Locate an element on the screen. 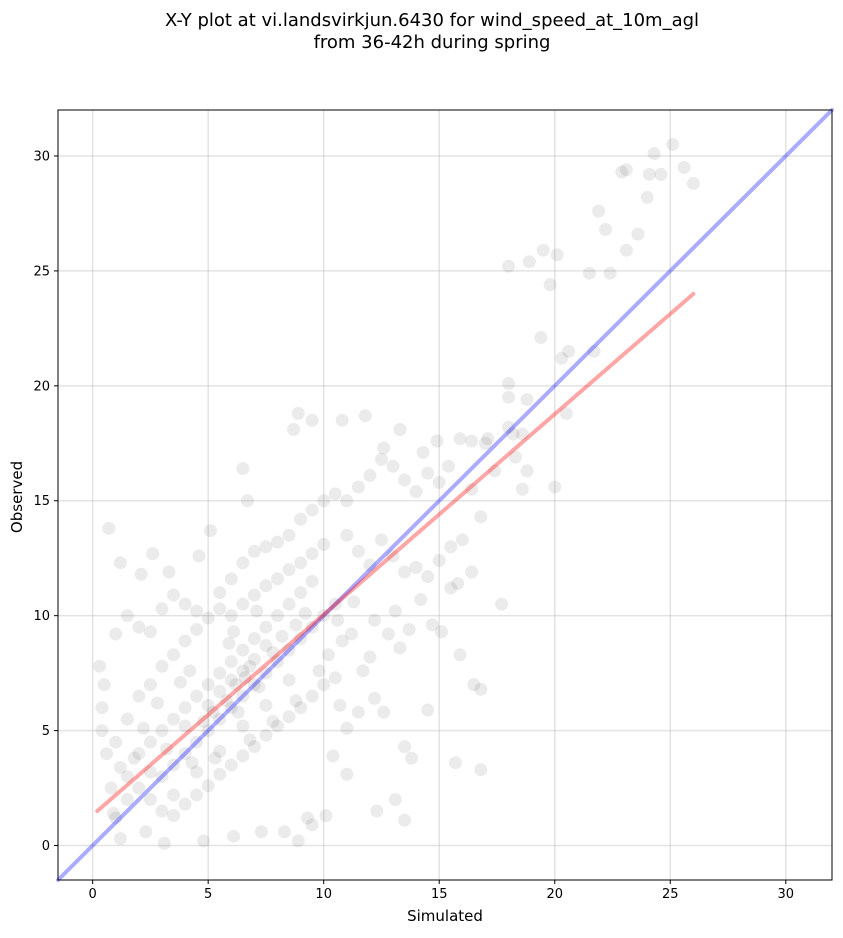 This screenshot has height=938, width=843. x-tick-label: 0 is located at coordinates (93, 894).